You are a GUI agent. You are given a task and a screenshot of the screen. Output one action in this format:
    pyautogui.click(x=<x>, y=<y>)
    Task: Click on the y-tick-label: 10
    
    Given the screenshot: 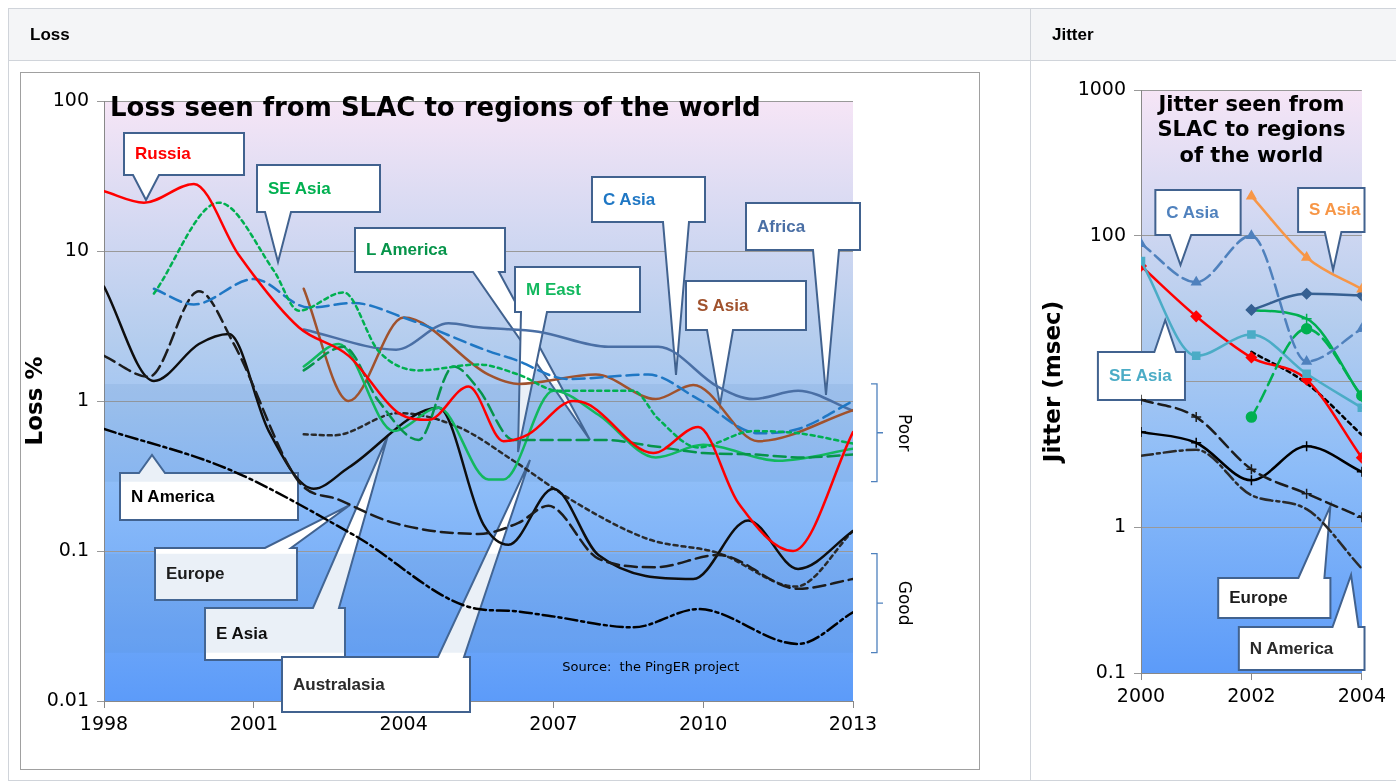 What is the action you would take?
    pyautogui.click(x=76, y=248)
    